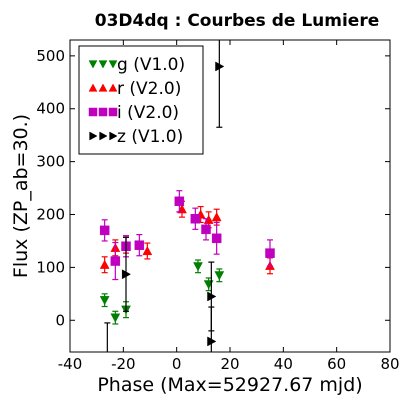 Image resolution: width=400 pixels, height=400 pixels. Describe the element at coordinates (336, 364) in the screenshot. I see `x-tick-label: 60` at that location.